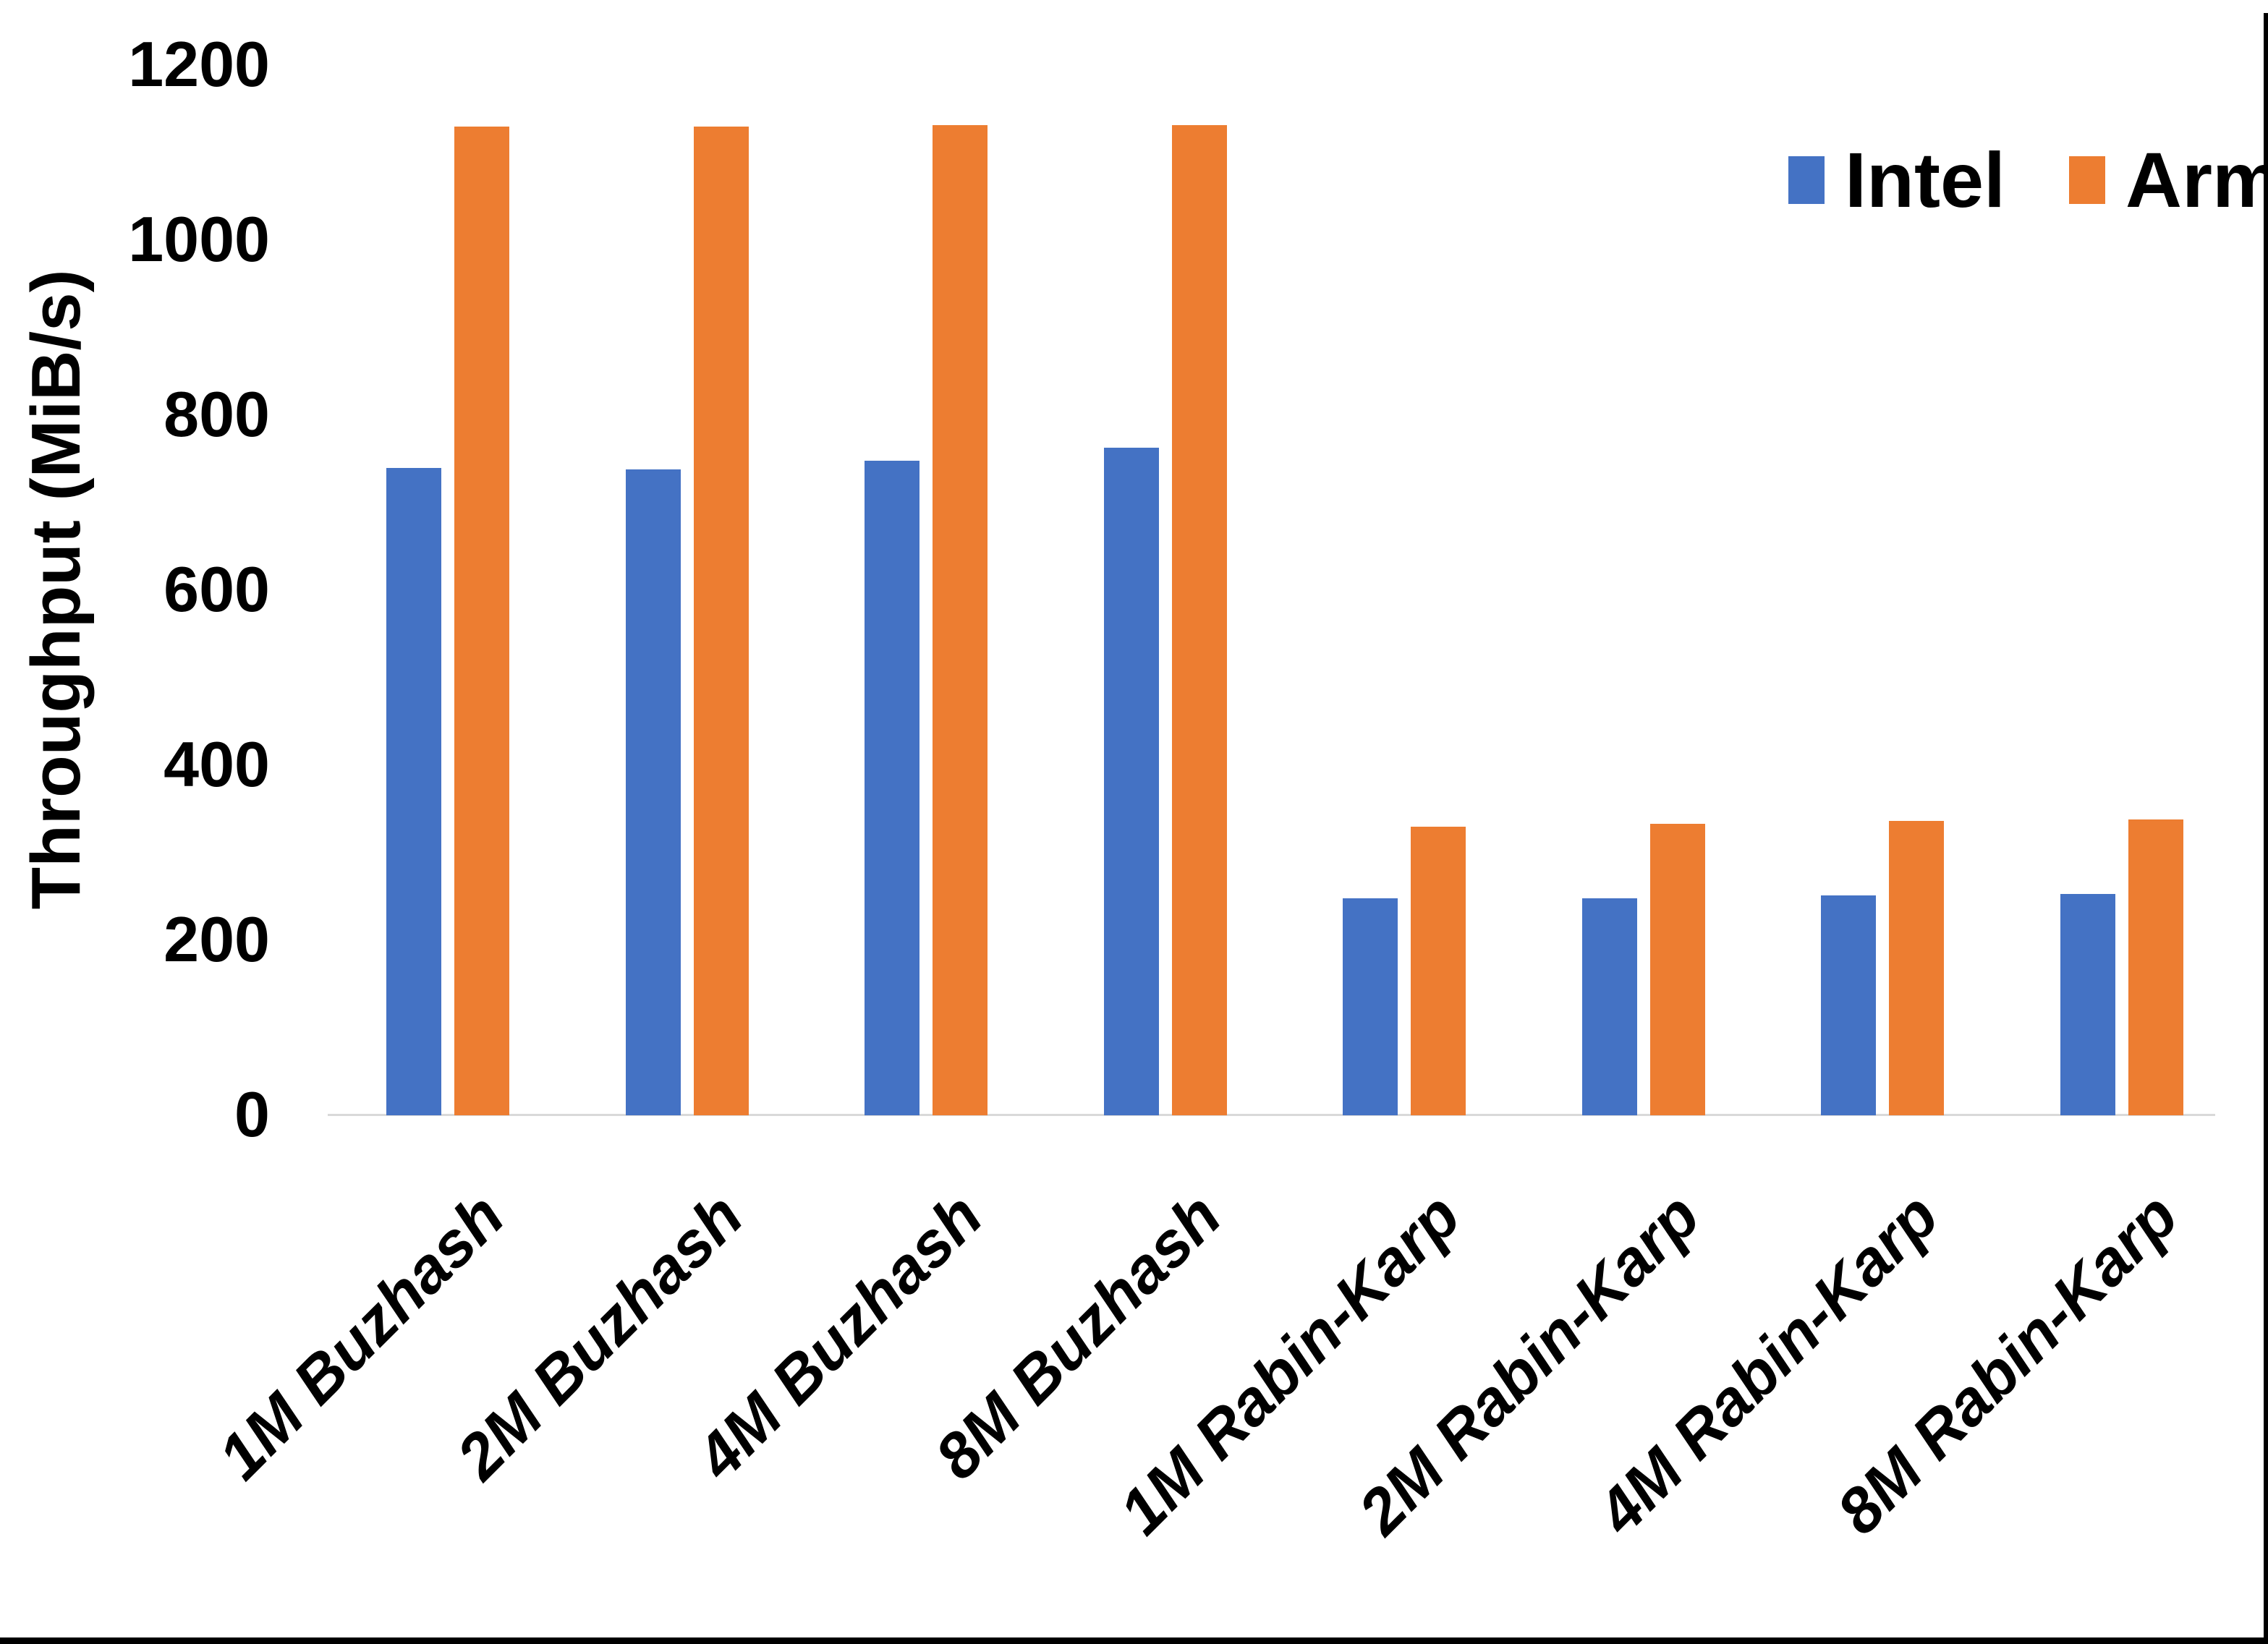 The image size is (2268, 1644). I want to click on legend: Intel Arm, so click(2028, 180).